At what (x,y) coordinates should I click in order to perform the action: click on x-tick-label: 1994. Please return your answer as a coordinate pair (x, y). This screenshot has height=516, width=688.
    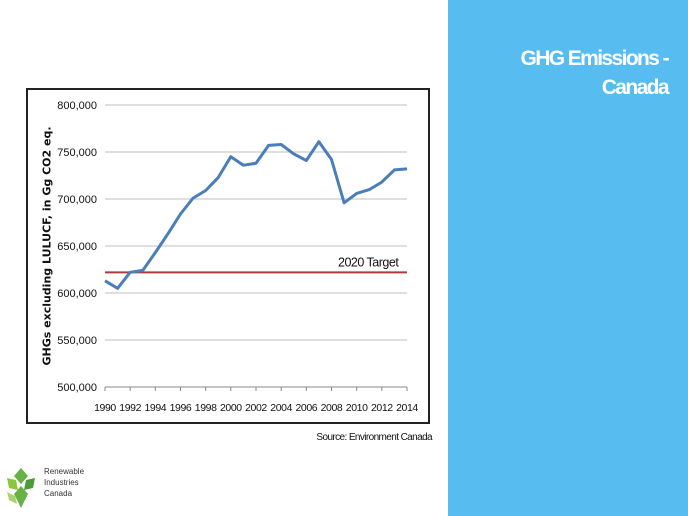
    Looking at the image, I should click on (155, 408).